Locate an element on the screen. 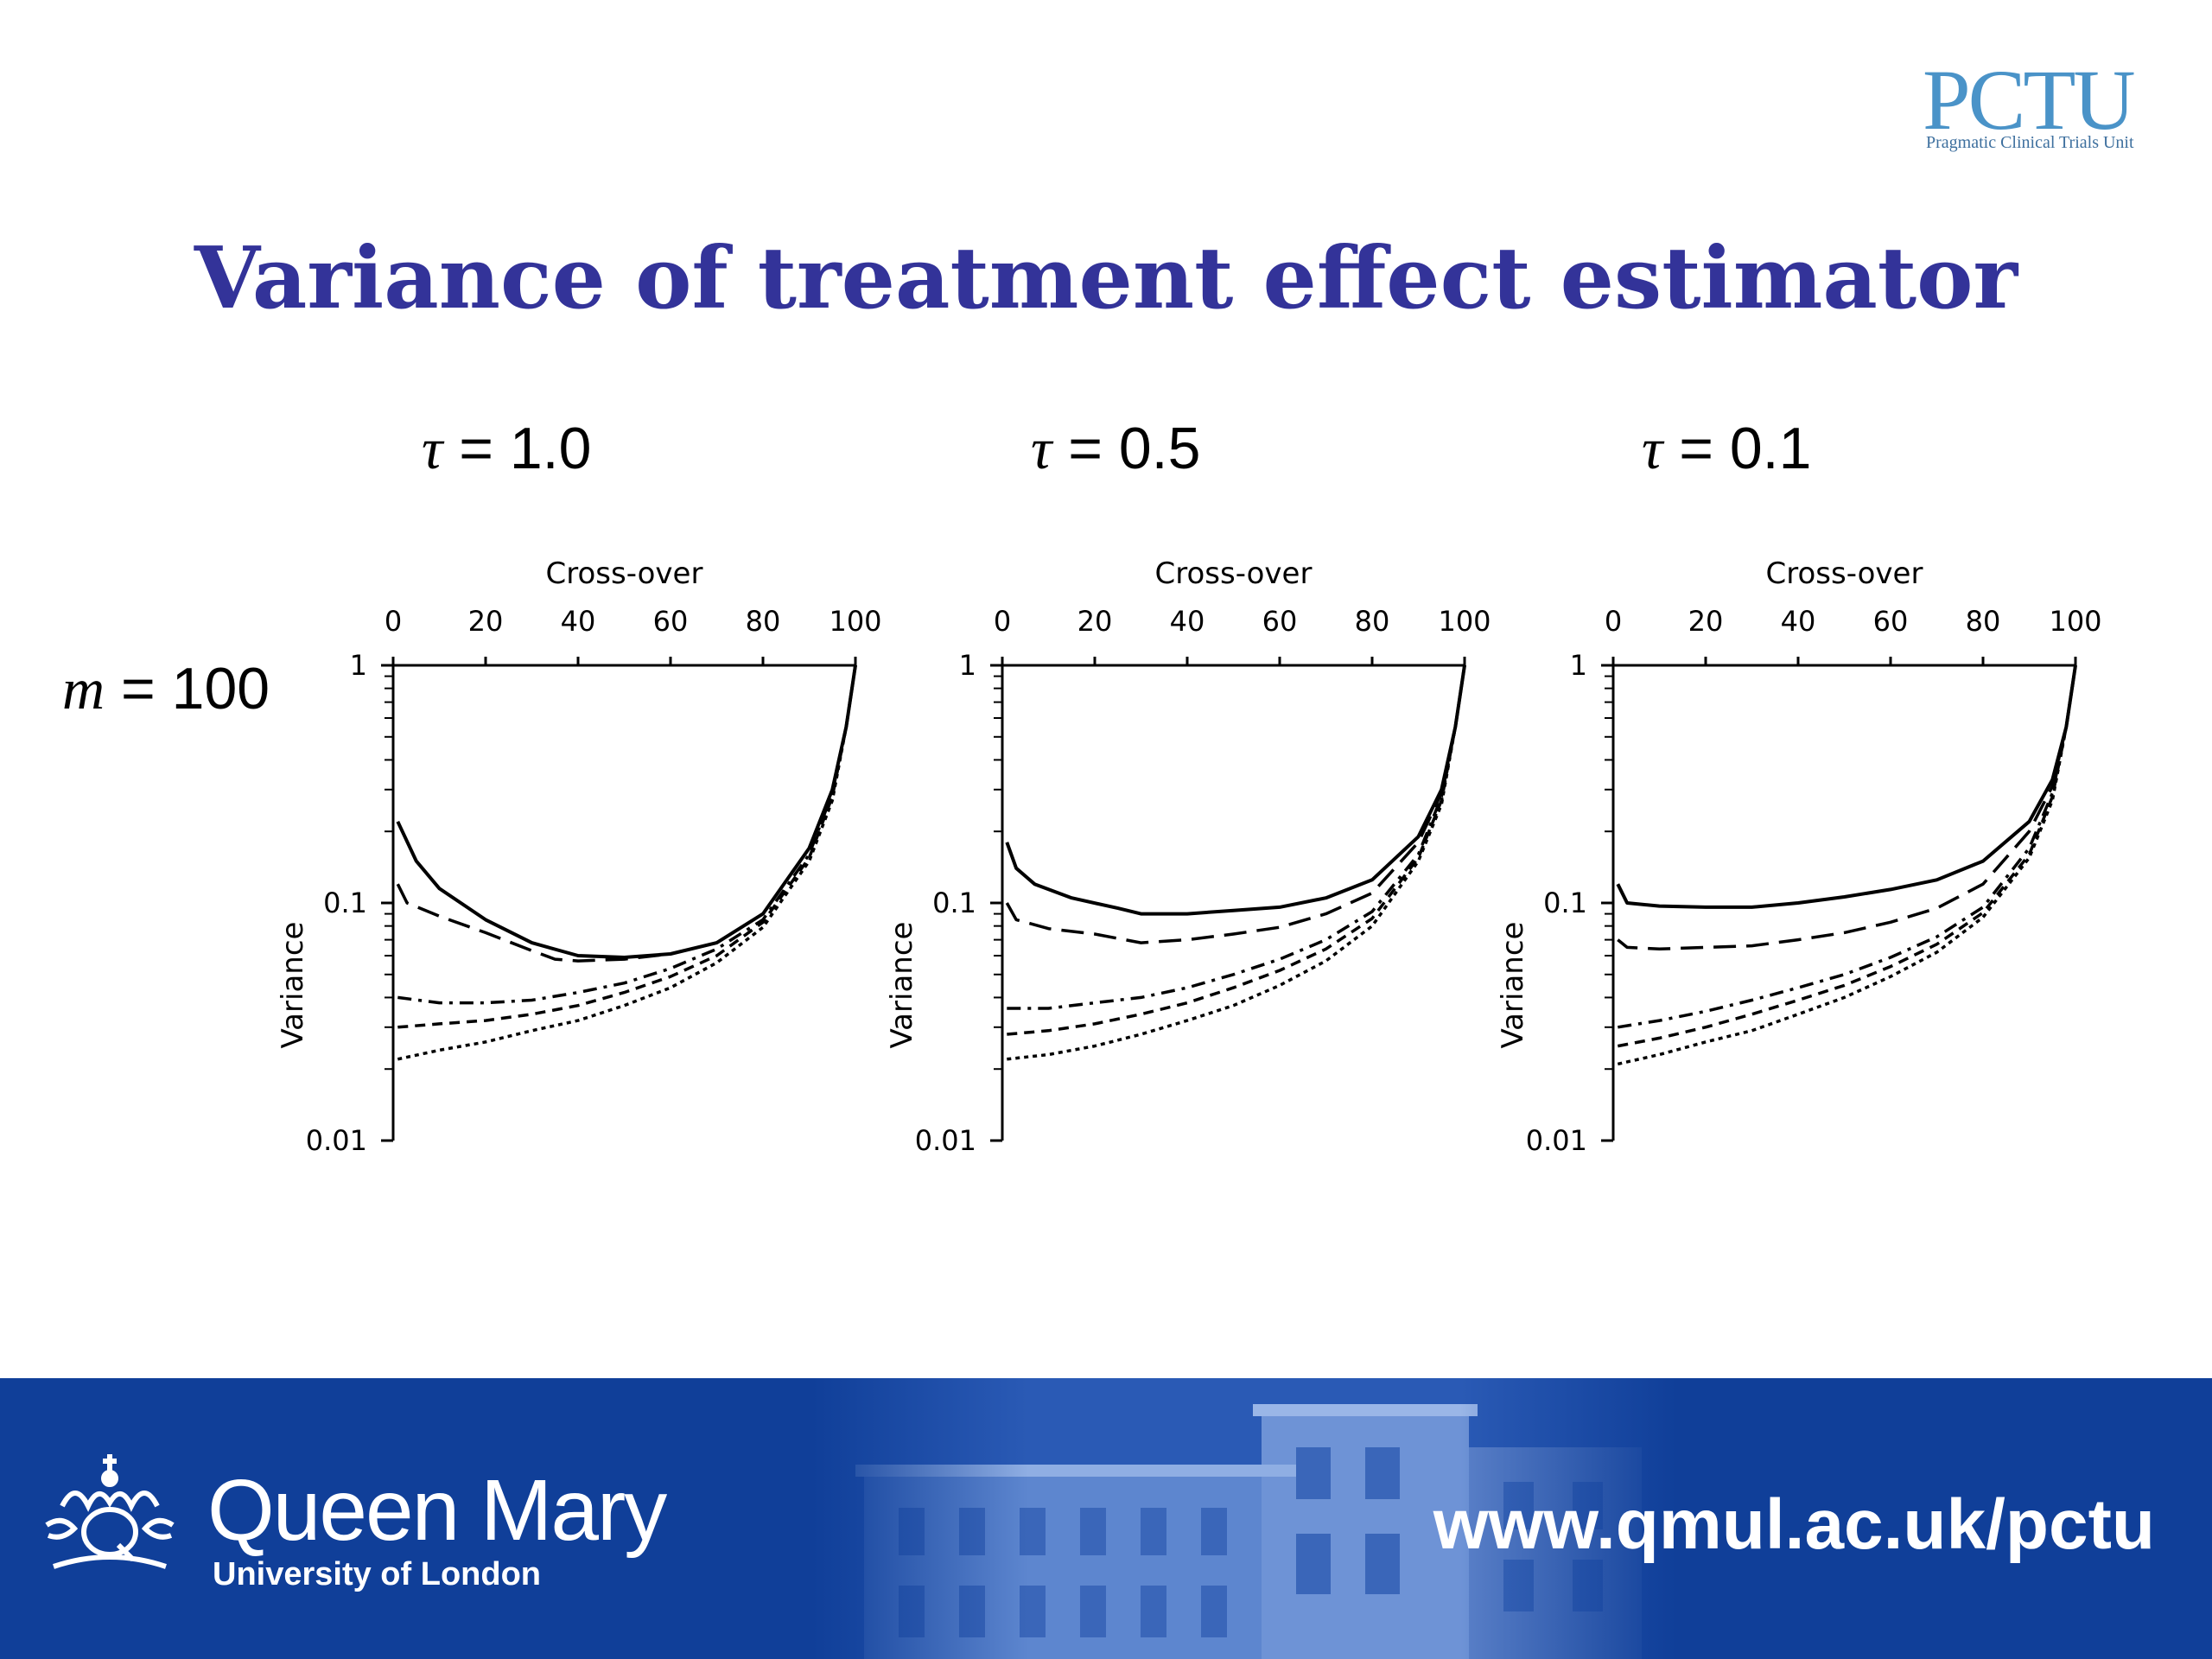 The image size is (2212, 1659). tau-value: = 1.0 is located at coordinates (525, 448).